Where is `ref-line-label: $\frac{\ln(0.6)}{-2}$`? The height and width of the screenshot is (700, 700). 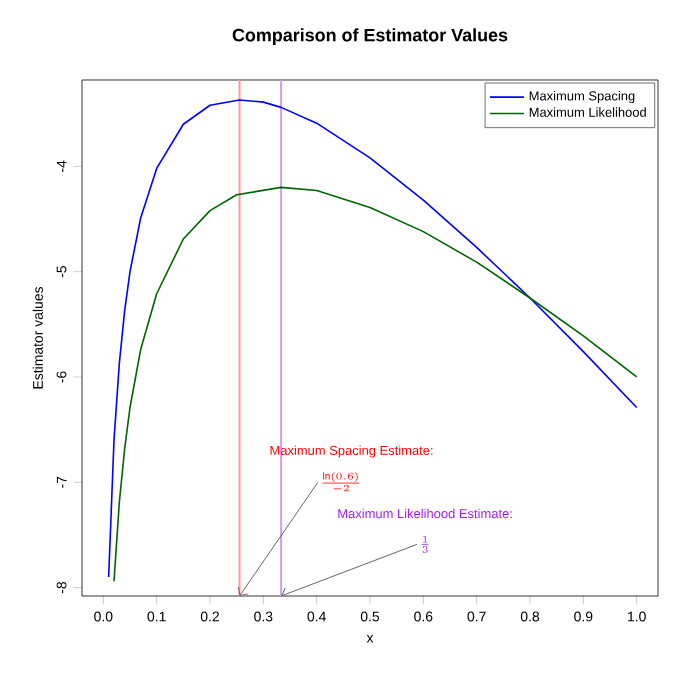
ref-line-label: $\frac{\ln(0.6)}{-2}$ is located at coordinates (341, 481).